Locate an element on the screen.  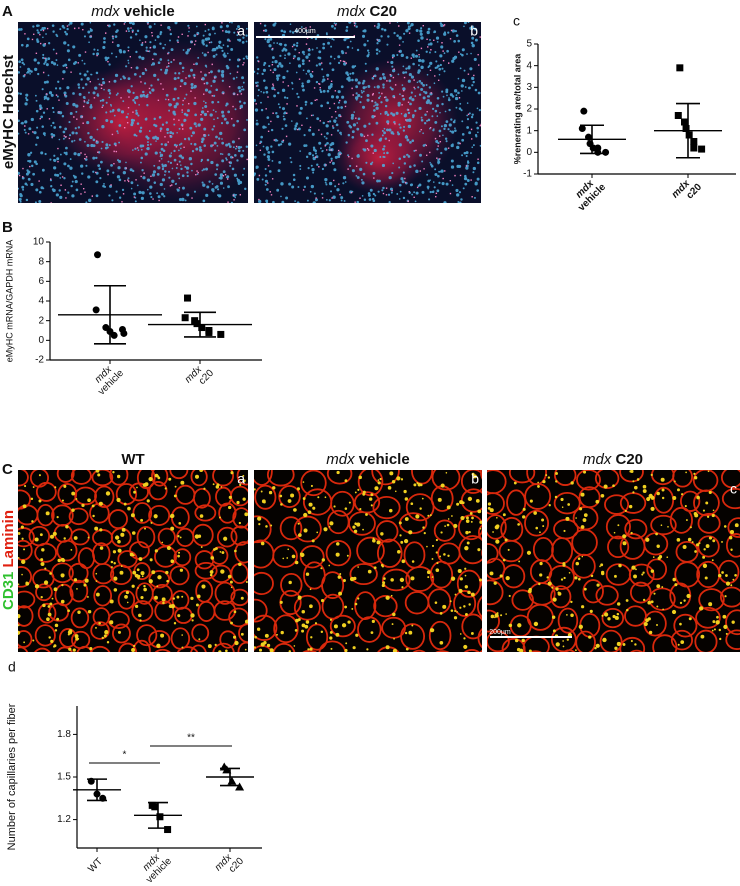
x-tick-label: WT is located at coordinates (95, 865).